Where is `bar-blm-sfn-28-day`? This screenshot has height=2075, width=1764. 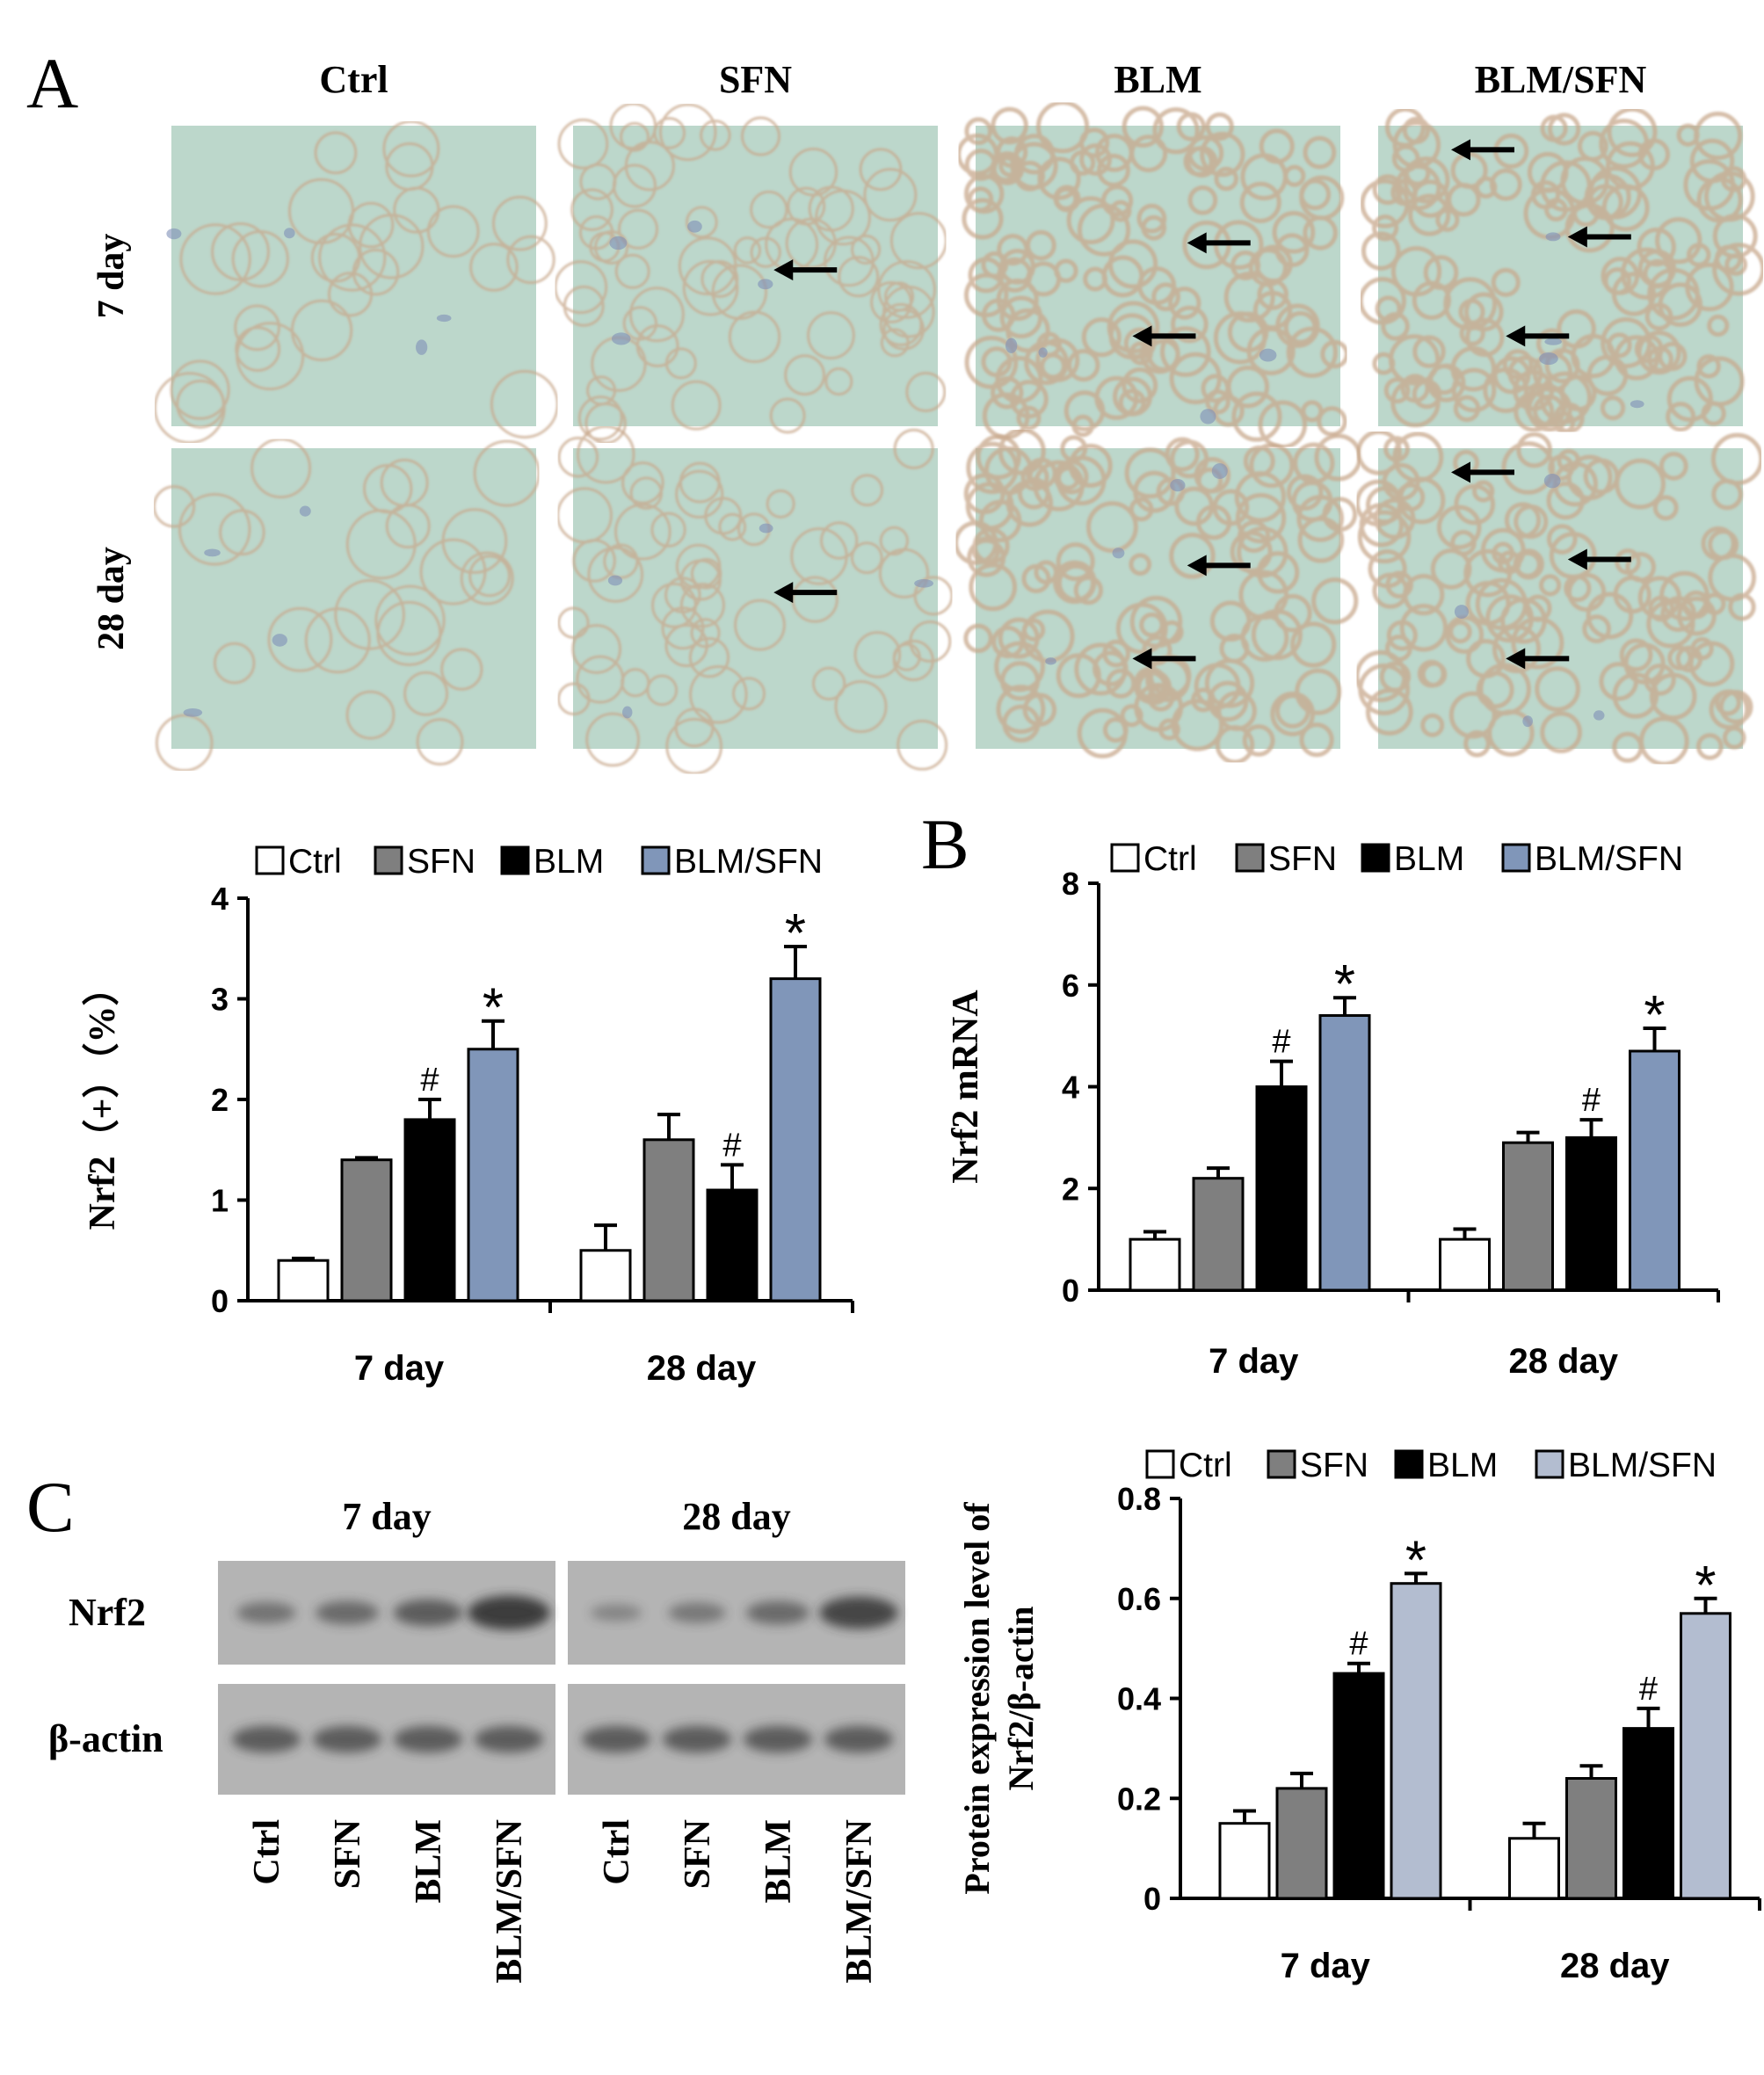 bar-blm-sfn-28-day is located at coordinates (1705, 1756).